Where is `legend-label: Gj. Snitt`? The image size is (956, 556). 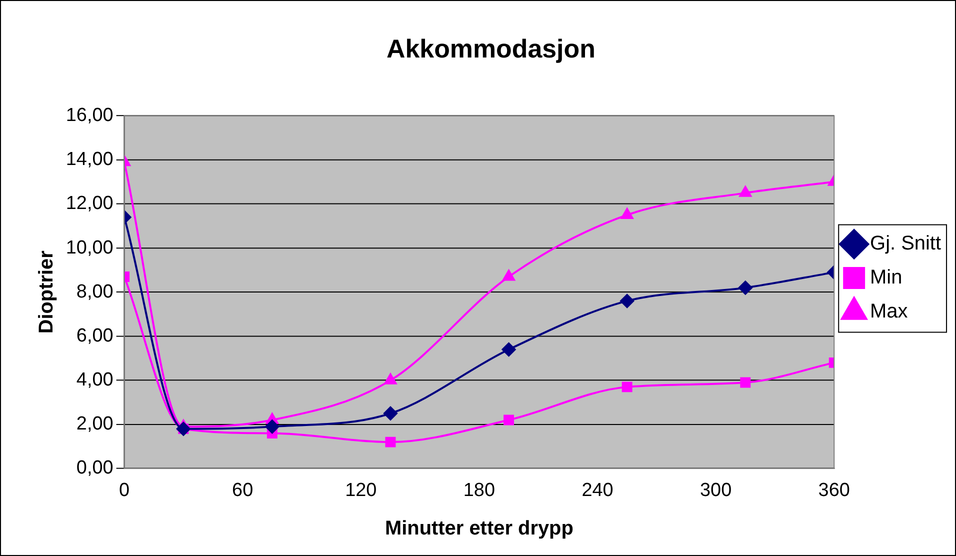 legend-label: Gj. Snitt is located at coordinates (906, 243).